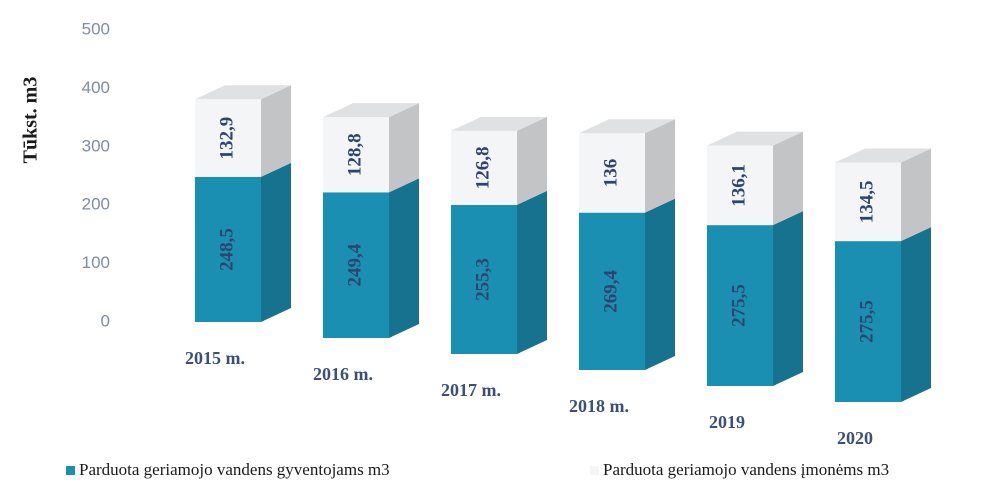  What do you see at coordinates (96, 145) in the screenshot?
I see `y-tick-label: 300` at bounding box center [96, 145].